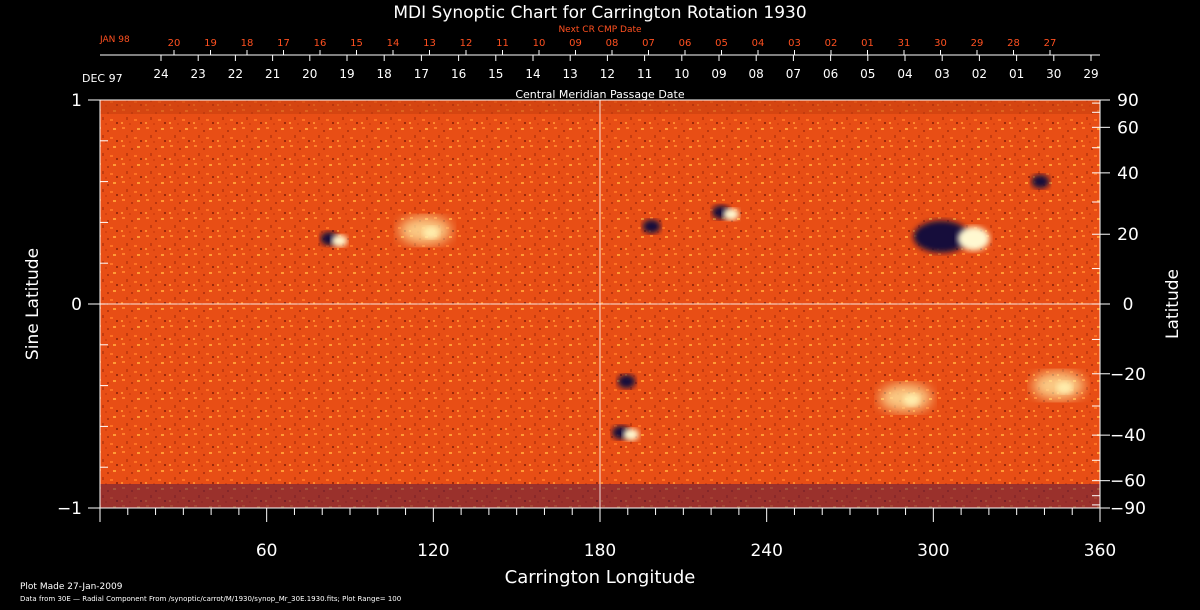 This screenshot has height=610, width=1200. I want to click on right-axis-label: Latitude, so click(1173, 304).